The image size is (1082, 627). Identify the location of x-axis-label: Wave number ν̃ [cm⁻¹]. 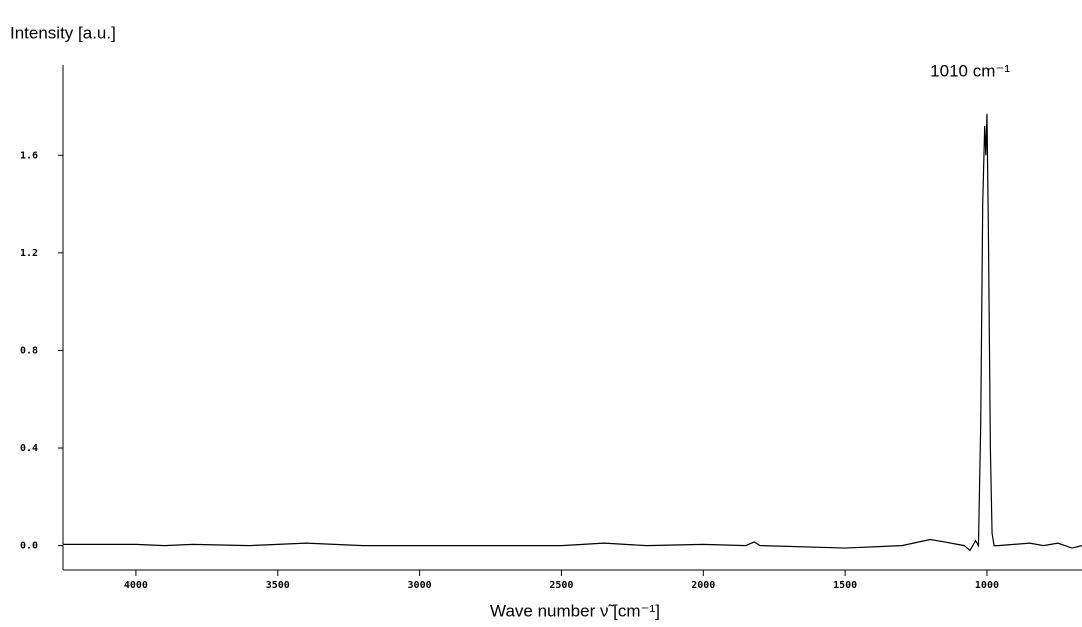
(575, 610).